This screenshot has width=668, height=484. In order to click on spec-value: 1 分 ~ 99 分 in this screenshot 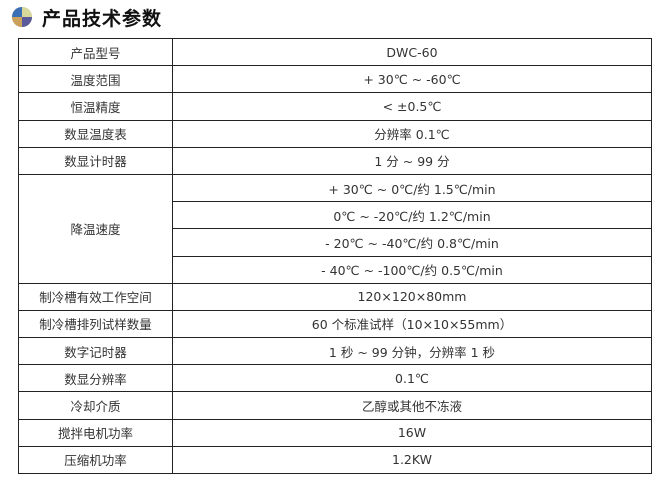, I will do `click(412, 160)`.